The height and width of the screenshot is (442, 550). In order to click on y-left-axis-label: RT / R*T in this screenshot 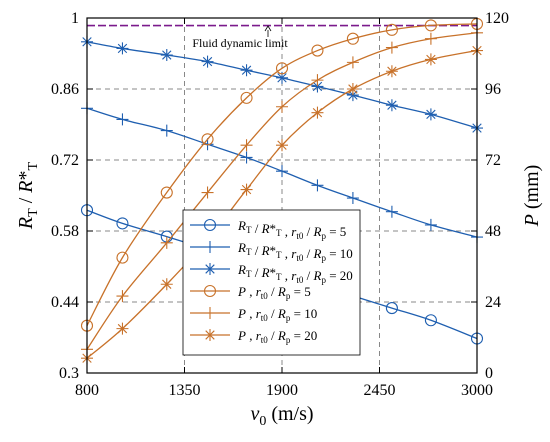, I will do `click(28, 196)`.